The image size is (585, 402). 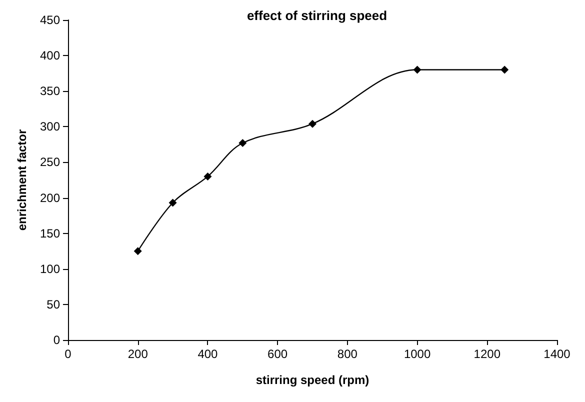 What do you see at coordinates (347, 354) in the screenshot?
I see `x-tick-label: 800` at bounding box center [347, 354].